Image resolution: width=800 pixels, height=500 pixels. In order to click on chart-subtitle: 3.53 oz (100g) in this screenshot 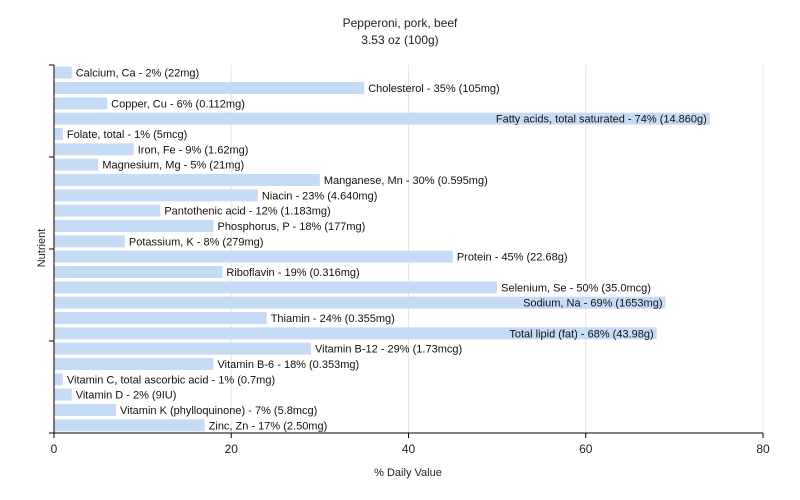, I will do `click(399, 40)`.